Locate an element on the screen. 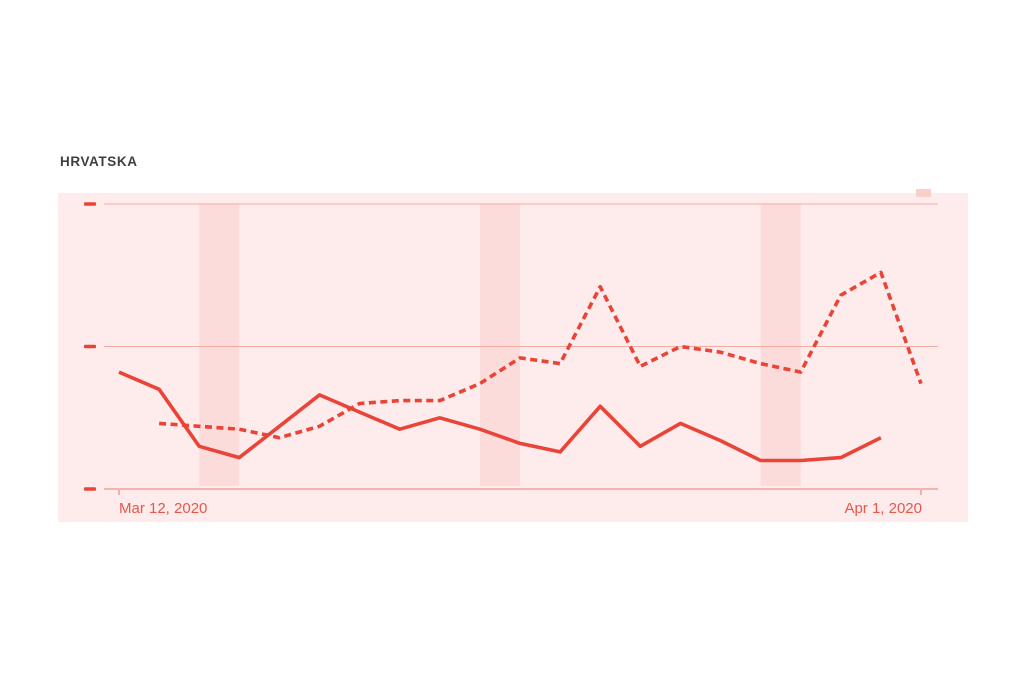  x-axis-end-label: Apr 1, 2020 is located at coordinates (883, 508).